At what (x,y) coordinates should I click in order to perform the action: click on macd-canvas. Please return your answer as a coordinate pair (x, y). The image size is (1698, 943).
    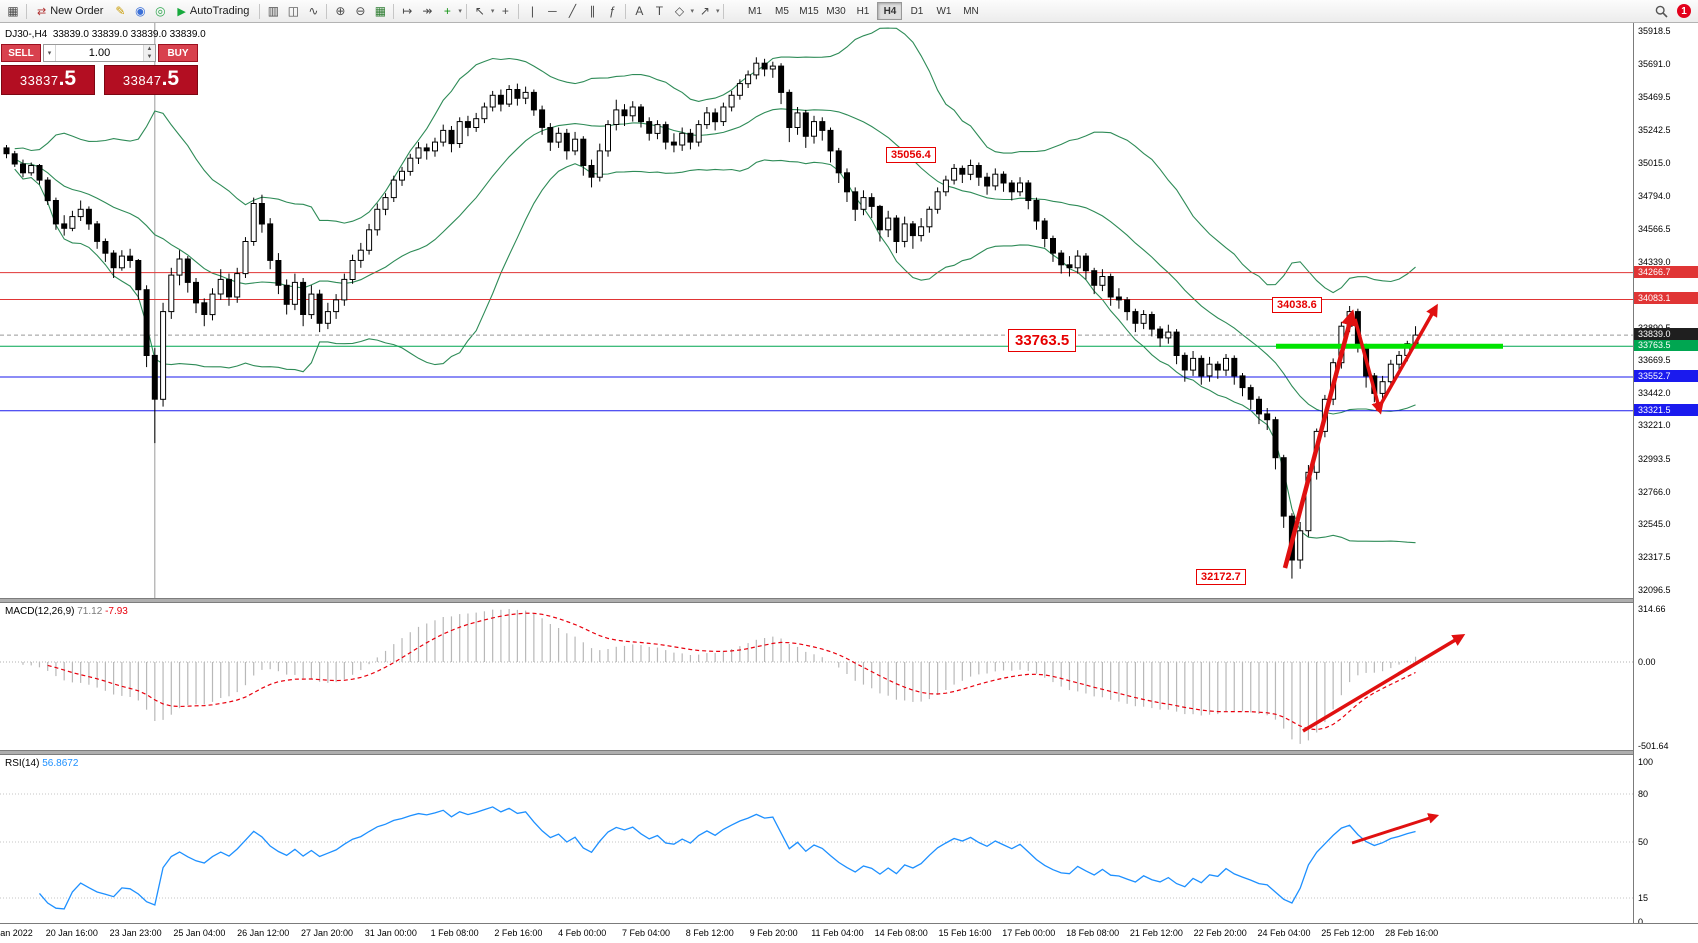
    Looking at the image, I should click on (816, 676).